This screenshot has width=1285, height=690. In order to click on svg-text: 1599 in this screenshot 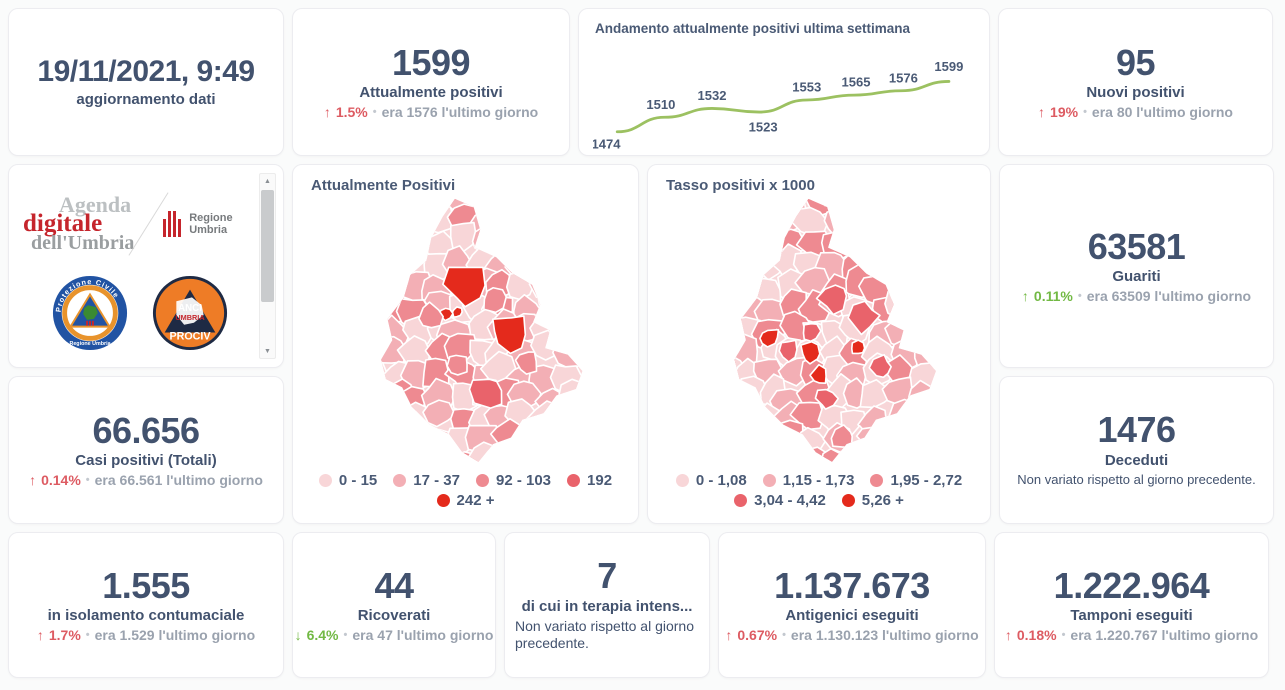, I will do `click(948, 66)`.